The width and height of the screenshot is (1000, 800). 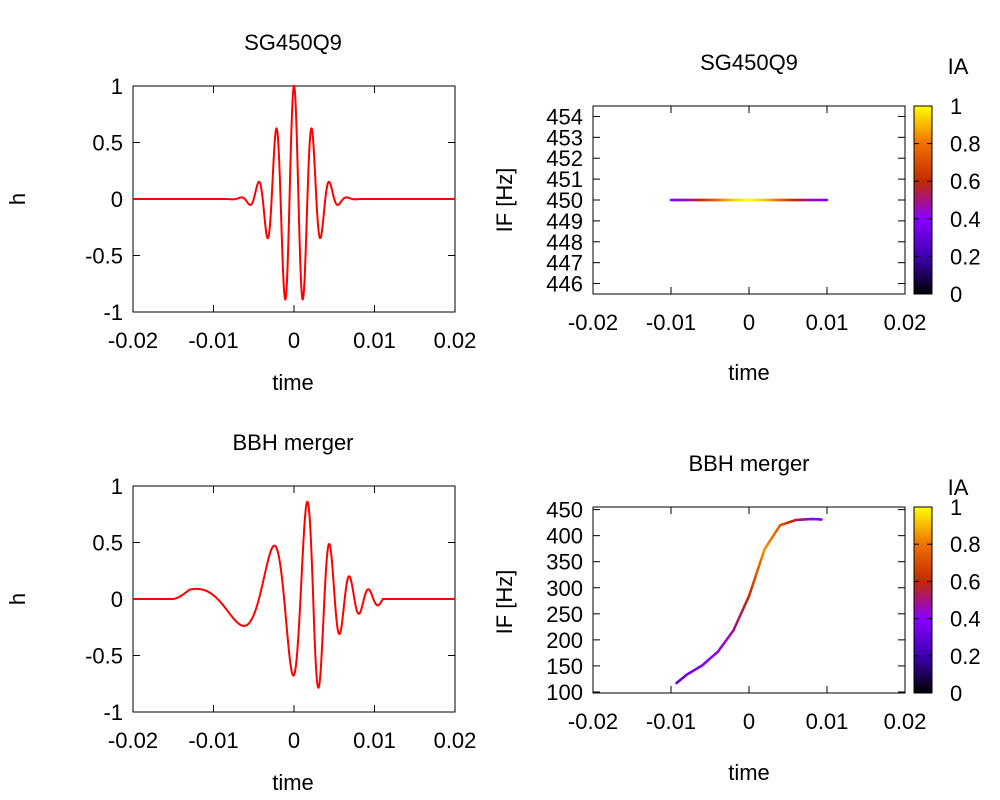 What do you see at coordinates (564, 536) in the screenshot?
I see `y-tick-label: 400` at bounding box center [564, 536].